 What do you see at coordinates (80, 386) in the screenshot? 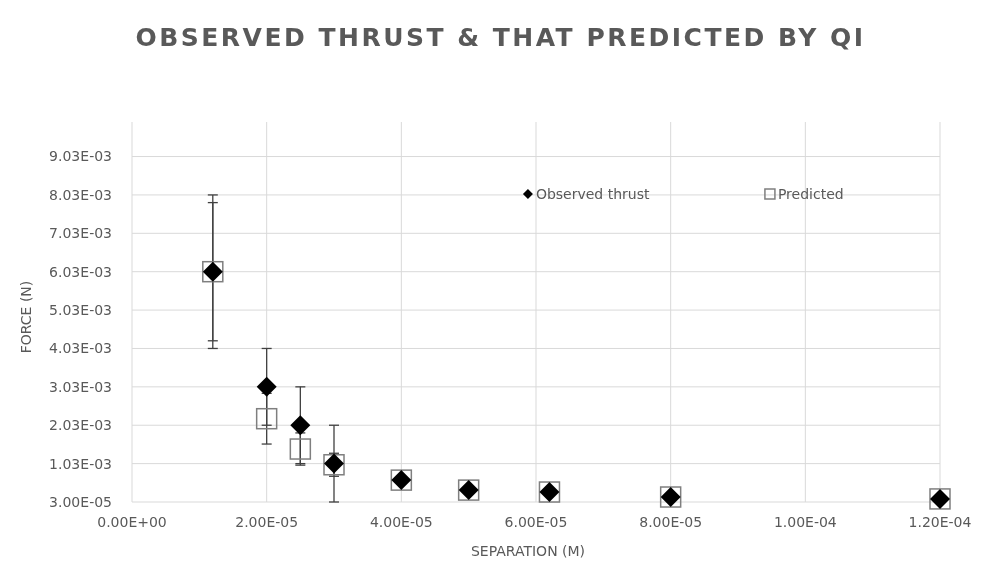
I see `y-tick-label: 3.03E-03` at bounding box center [80, 386].